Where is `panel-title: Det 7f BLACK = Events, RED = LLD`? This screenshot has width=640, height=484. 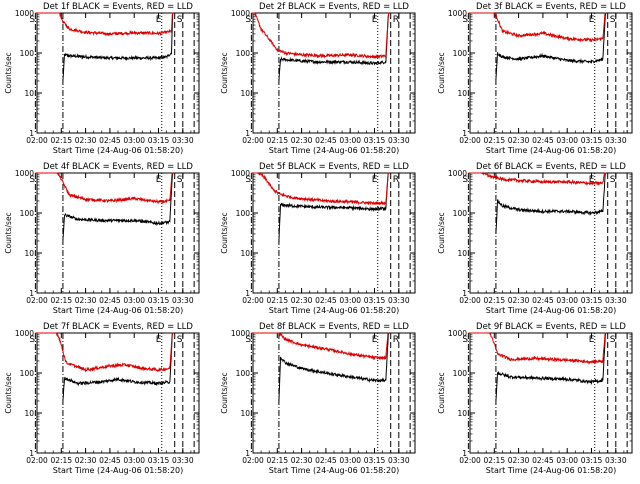 panel-title: Det 7f BLACK = Events, RED = LLD is located at coordinates (118, 327).